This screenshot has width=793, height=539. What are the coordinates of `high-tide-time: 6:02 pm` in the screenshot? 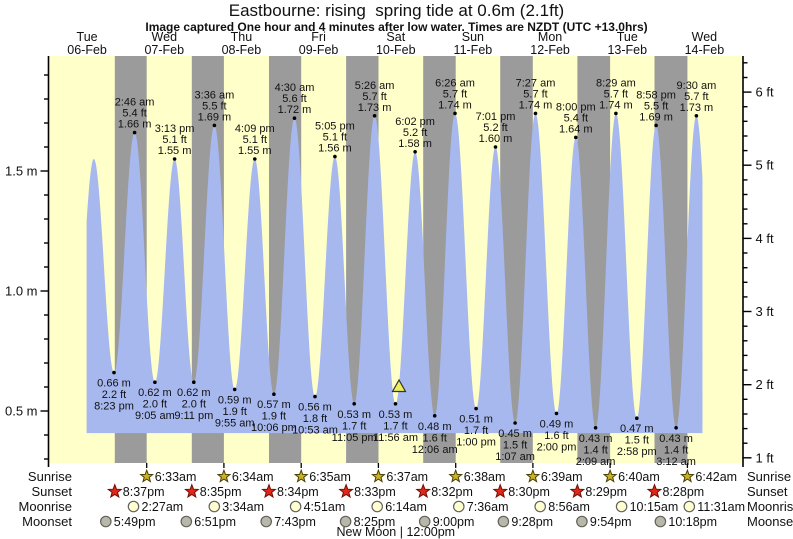 It's located at (415, 122).